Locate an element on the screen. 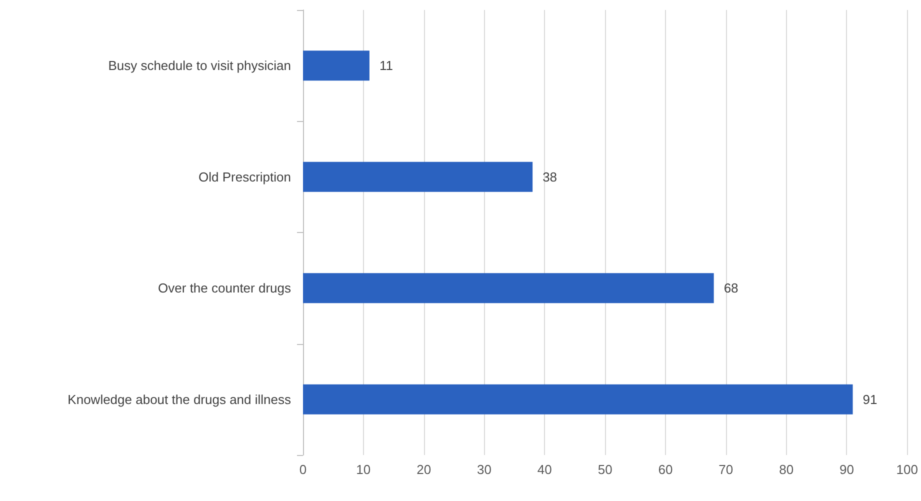  data-label: 68 is located at coordinates (731, 288).